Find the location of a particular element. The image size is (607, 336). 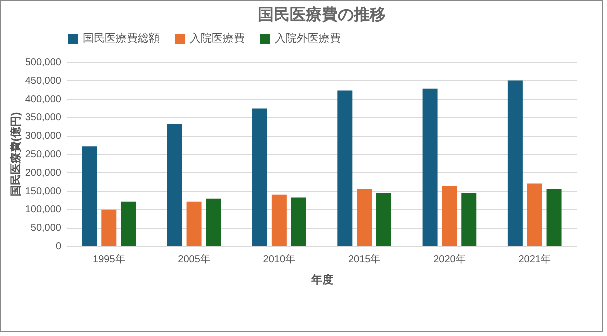

y-tick-label: 400,000 is located at coordinates (43, 100).